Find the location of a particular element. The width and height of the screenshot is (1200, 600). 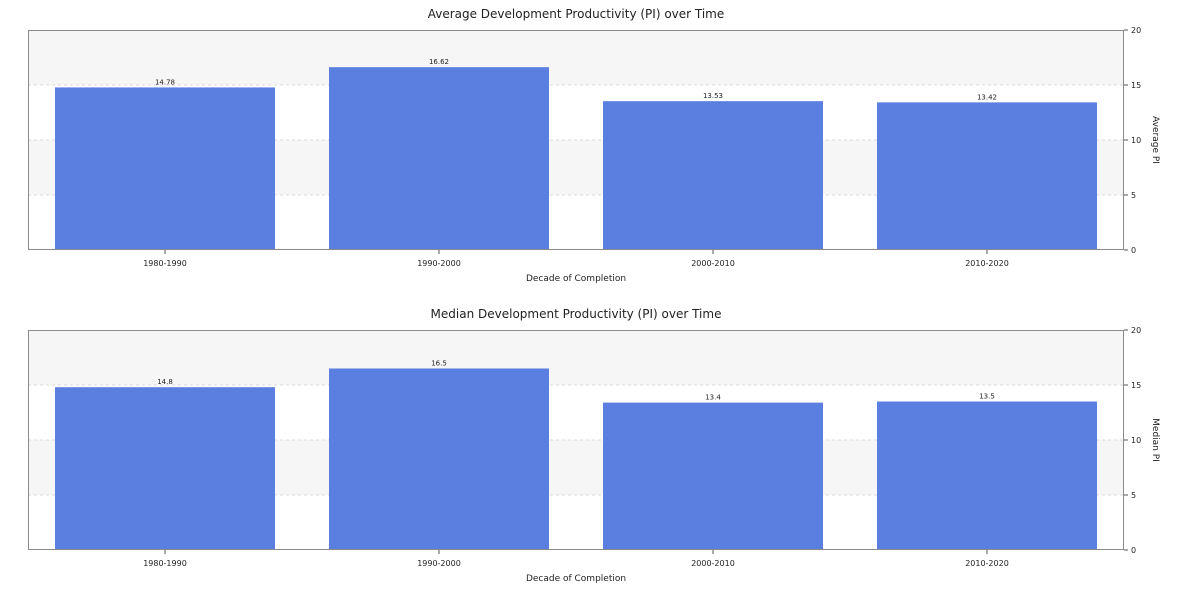

data-label: 13.42 is located at coordinates (987, 97).